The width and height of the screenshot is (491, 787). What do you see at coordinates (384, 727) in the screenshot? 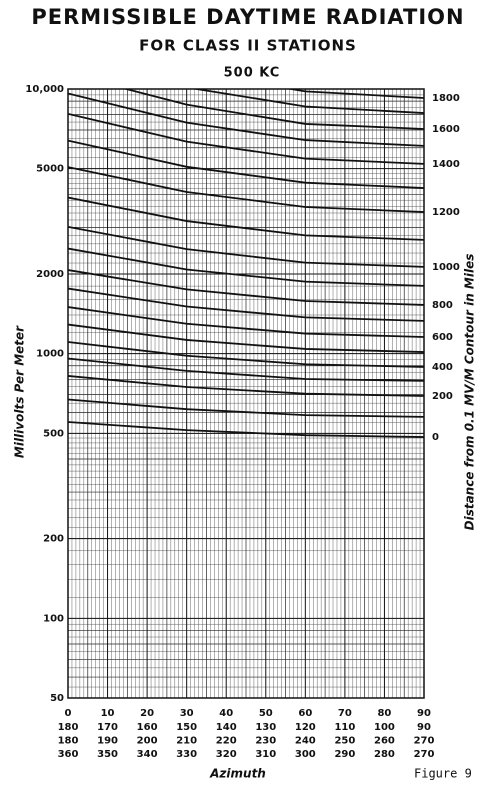
I see `azimuth-label: 100` at bounding box center [384, 727].